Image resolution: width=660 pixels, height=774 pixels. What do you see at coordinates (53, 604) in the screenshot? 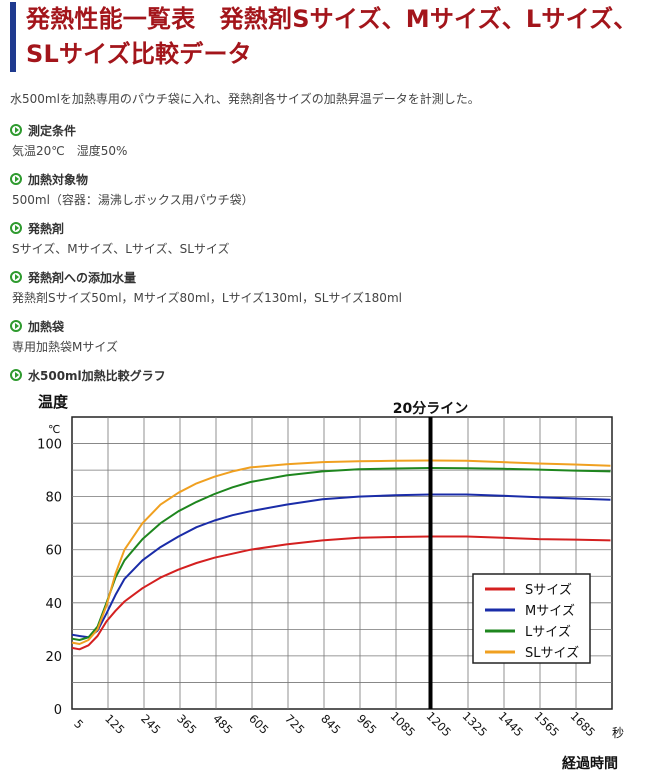
I see `y-tick-label: 40` at bounding box center [53, 604].